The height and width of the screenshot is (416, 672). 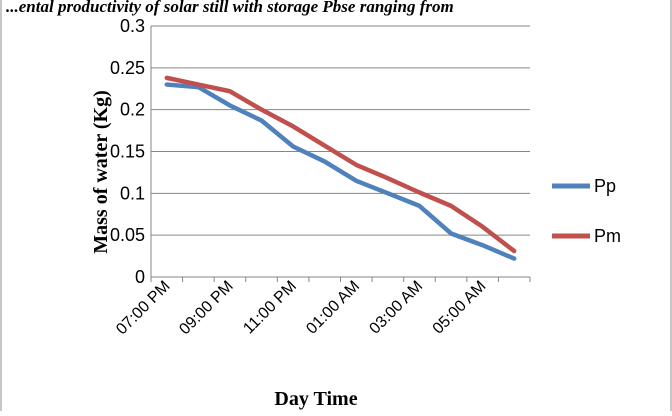 What do you see at coordinates (586, 211) in the screenshot?
I see `legend: Pp Pm` at bounding box center [586, 211].